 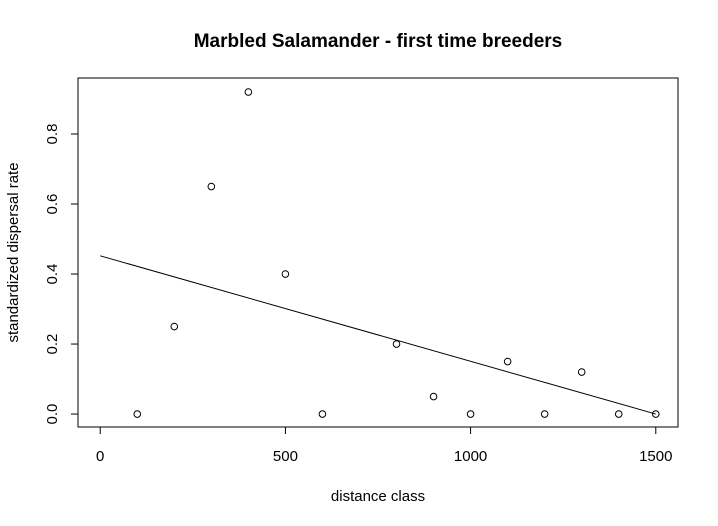 I want to click on chart-title: Marbled Salamander - first time breeders, so click(x=378, y=41).